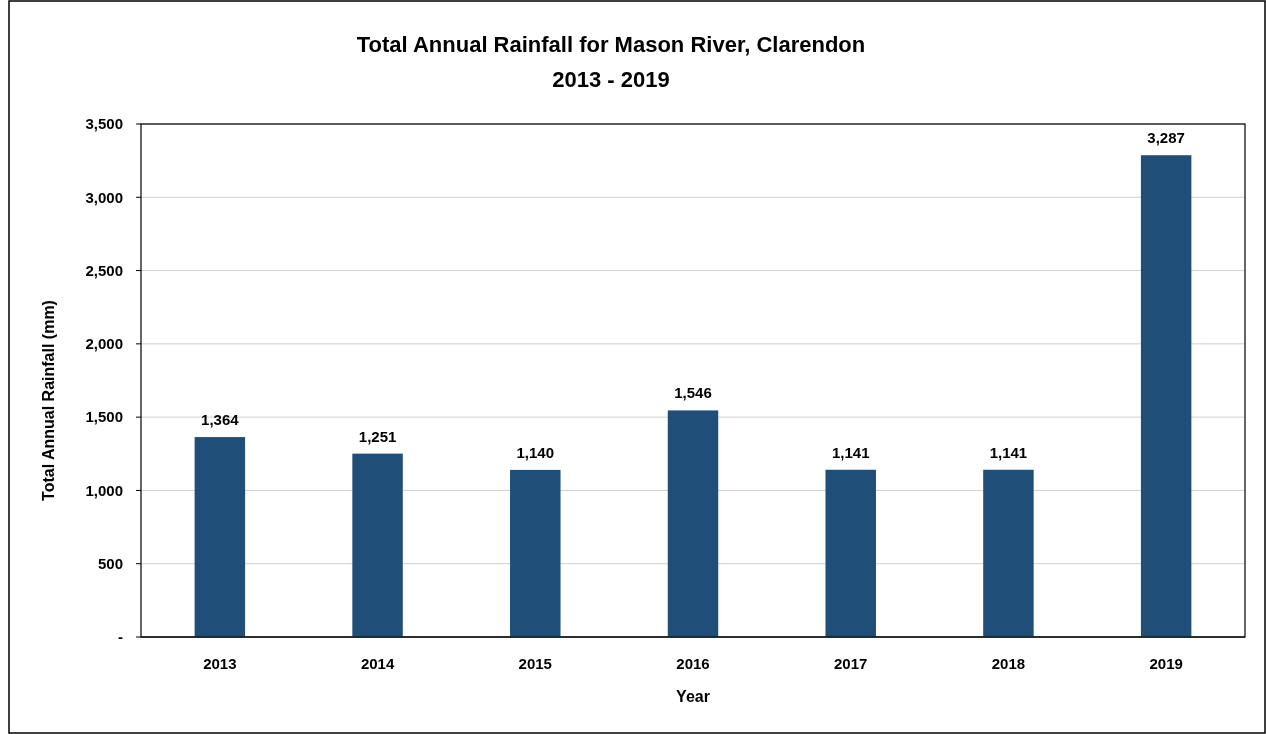 The height and width of the screenshot is (734, 1266). I want to click on data-label: 1,140, so click(535, 452).